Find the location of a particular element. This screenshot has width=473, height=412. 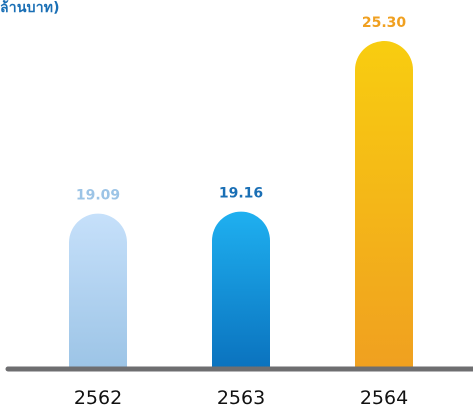

value-label-2564: 25.30 is located at coordinates (384, 23).